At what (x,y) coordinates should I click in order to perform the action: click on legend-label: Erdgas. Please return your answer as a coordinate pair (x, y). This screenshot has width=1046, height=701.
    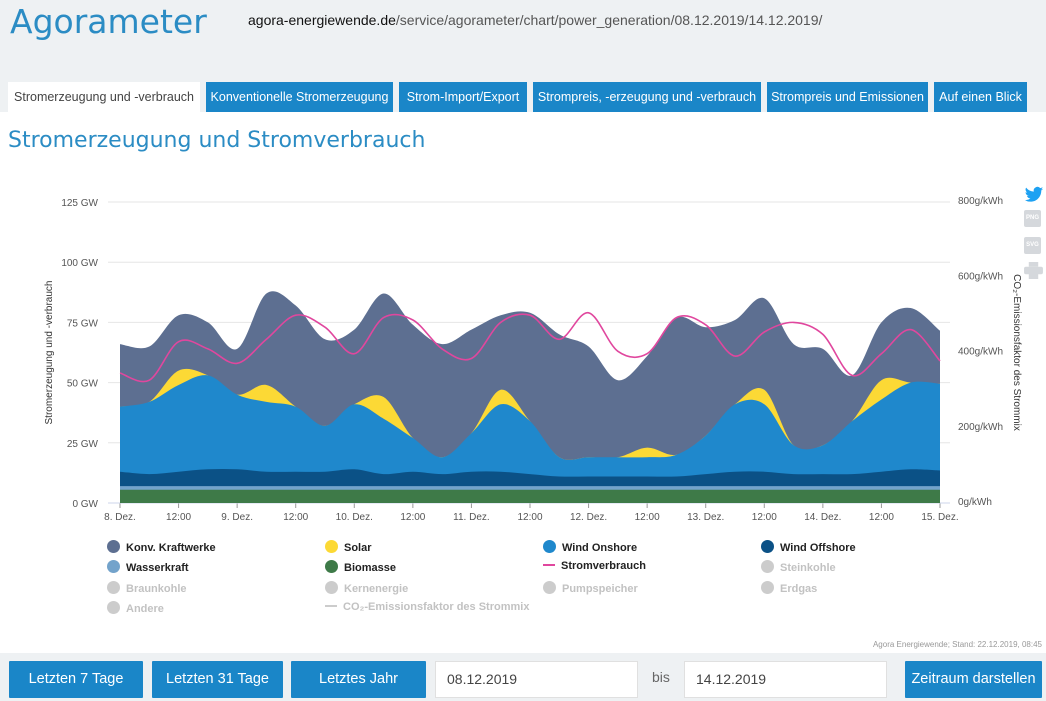
    Looking at the image, I should click on (799, 589).